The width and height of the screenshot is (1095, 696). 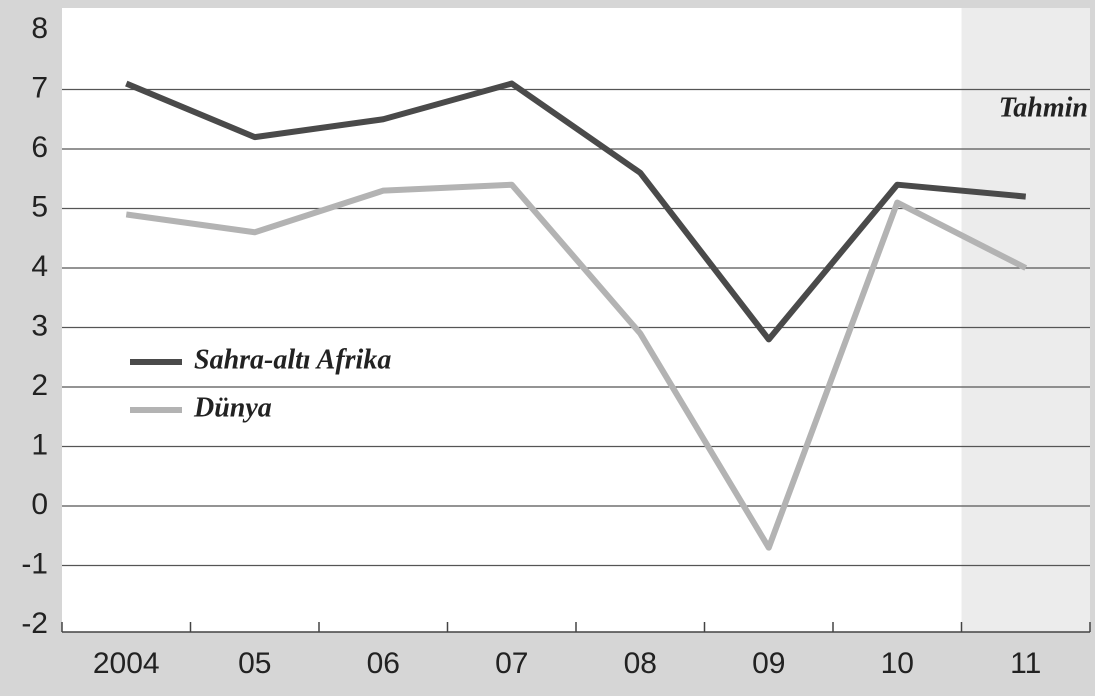 I want to click on x-tick-label: 09, so click(x=768, y=663).